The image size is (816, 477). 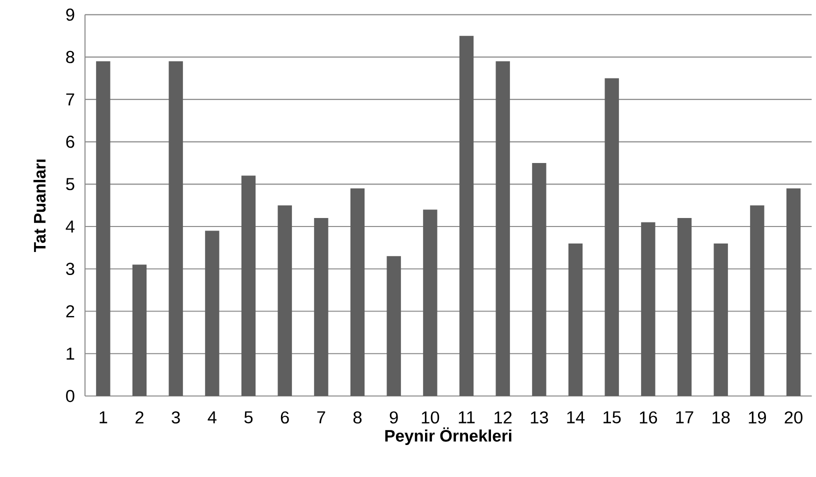 I want to click on x-tick-label: 12, so click(x=503, y=417).